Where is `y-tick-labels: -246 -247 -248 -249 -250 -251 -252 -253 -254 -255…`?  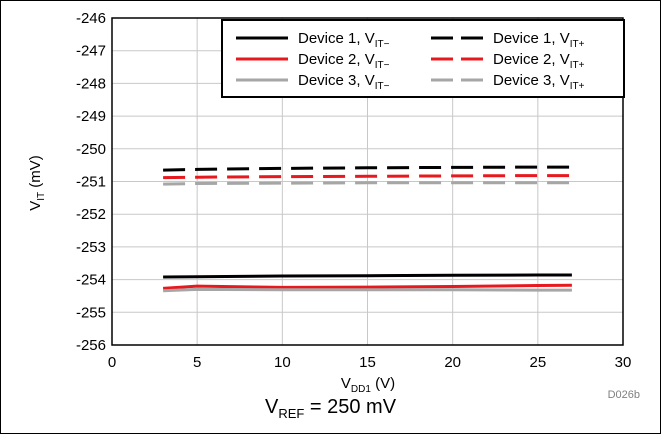
y-tick-labels: -246 -247 -248 -249 -250 -251 -252 -253 -254 -255… is located at coordinates (91, 182).